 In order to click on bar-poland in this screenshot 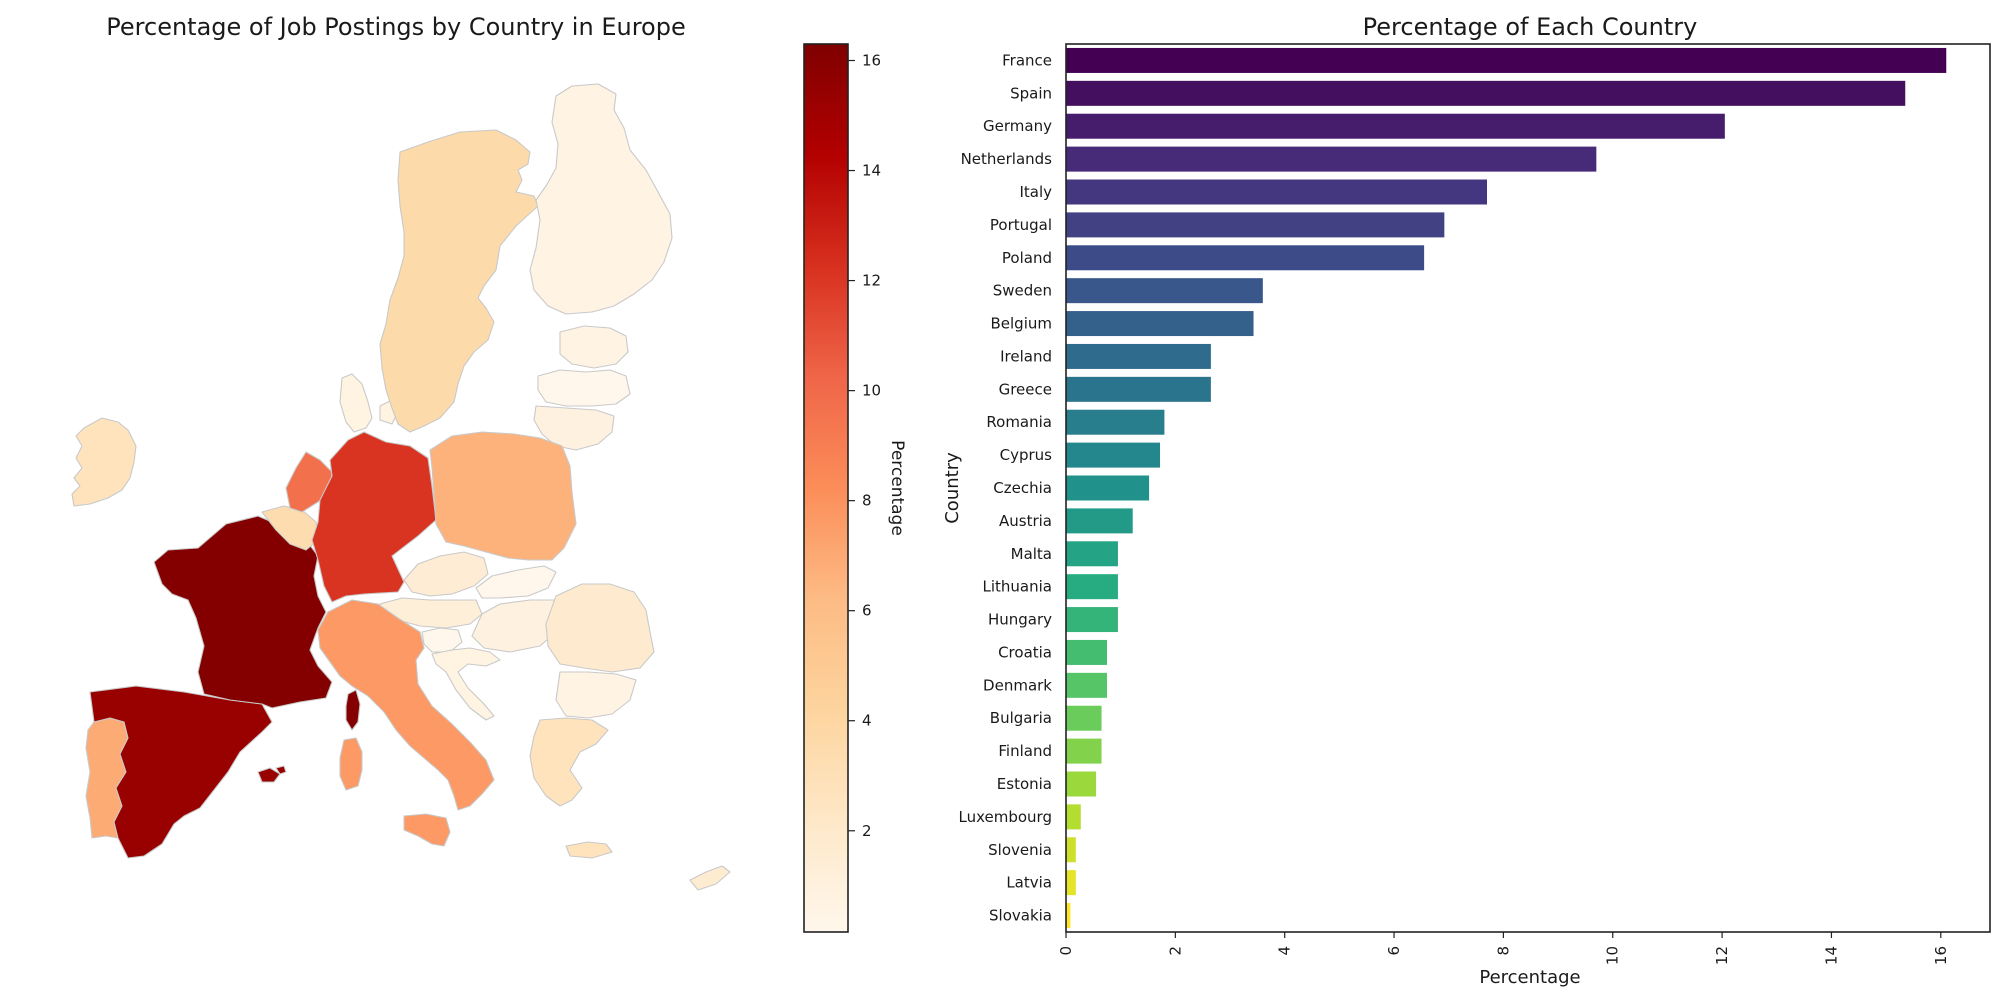, I will do `click(1245, 258)`.